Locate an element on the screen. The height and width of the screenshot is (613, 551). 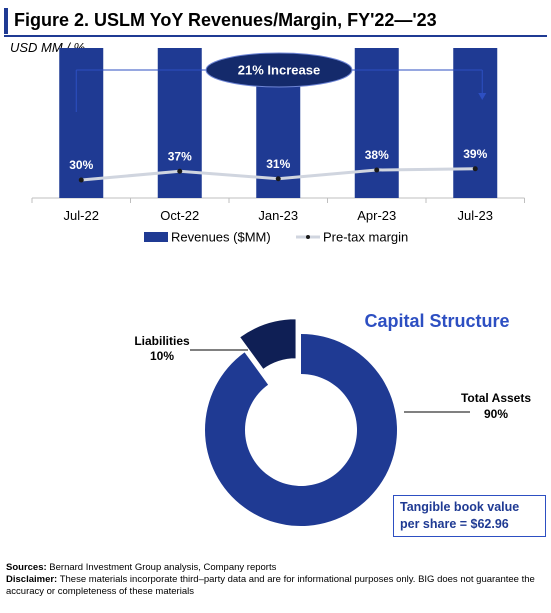
margin-data-label: 37% is located at coordinates (180, 156).